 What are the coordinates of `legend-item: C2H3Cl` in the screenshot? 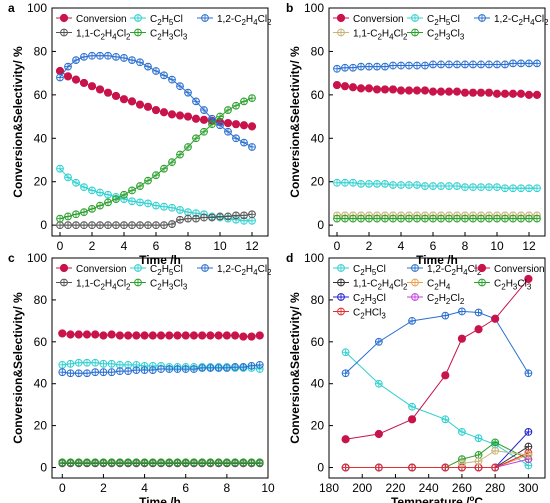 It's located at (359, 299).